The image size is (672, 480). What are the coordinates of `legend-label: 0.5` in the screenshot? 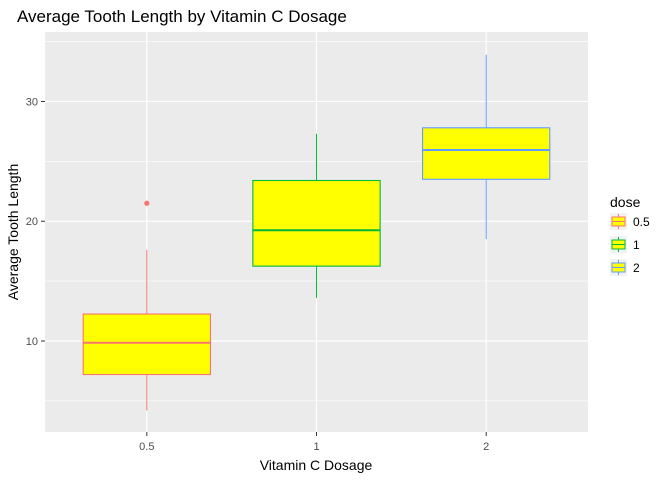 It's located at (641, 222).